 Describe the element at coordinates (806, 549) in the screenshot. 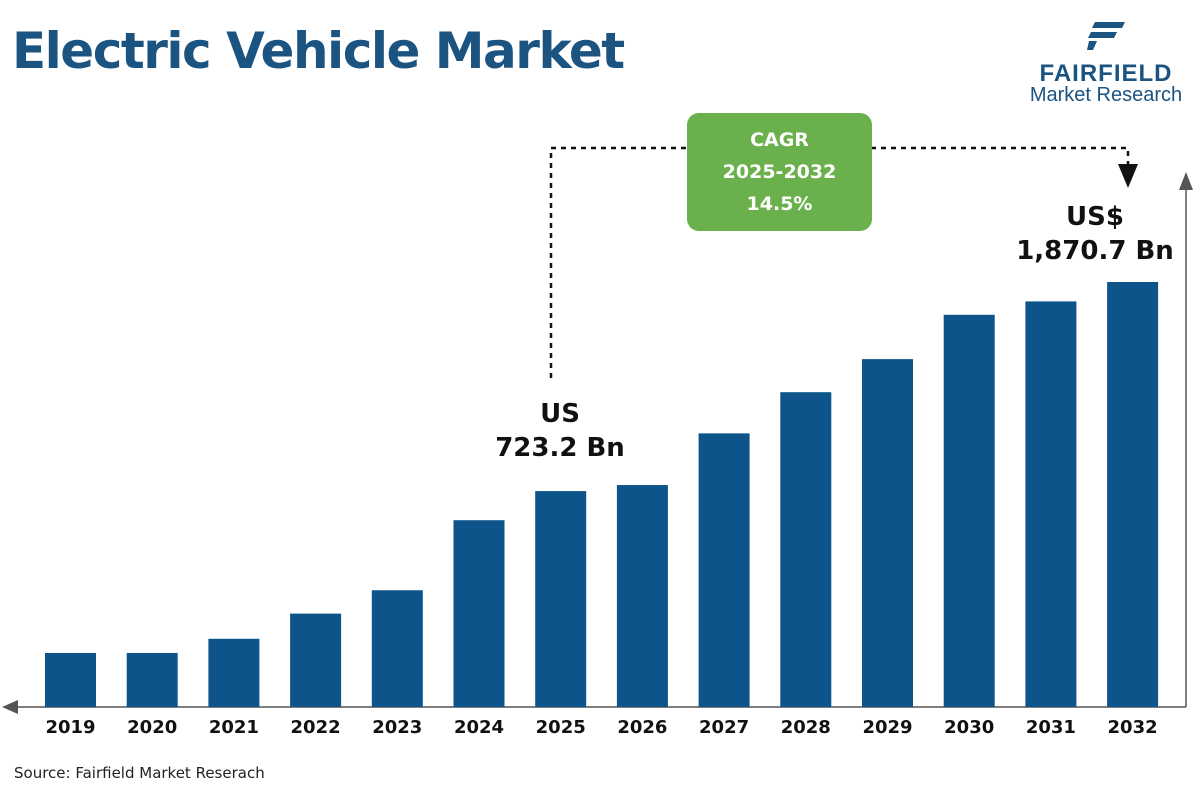

I see `bar-2028` at that location.